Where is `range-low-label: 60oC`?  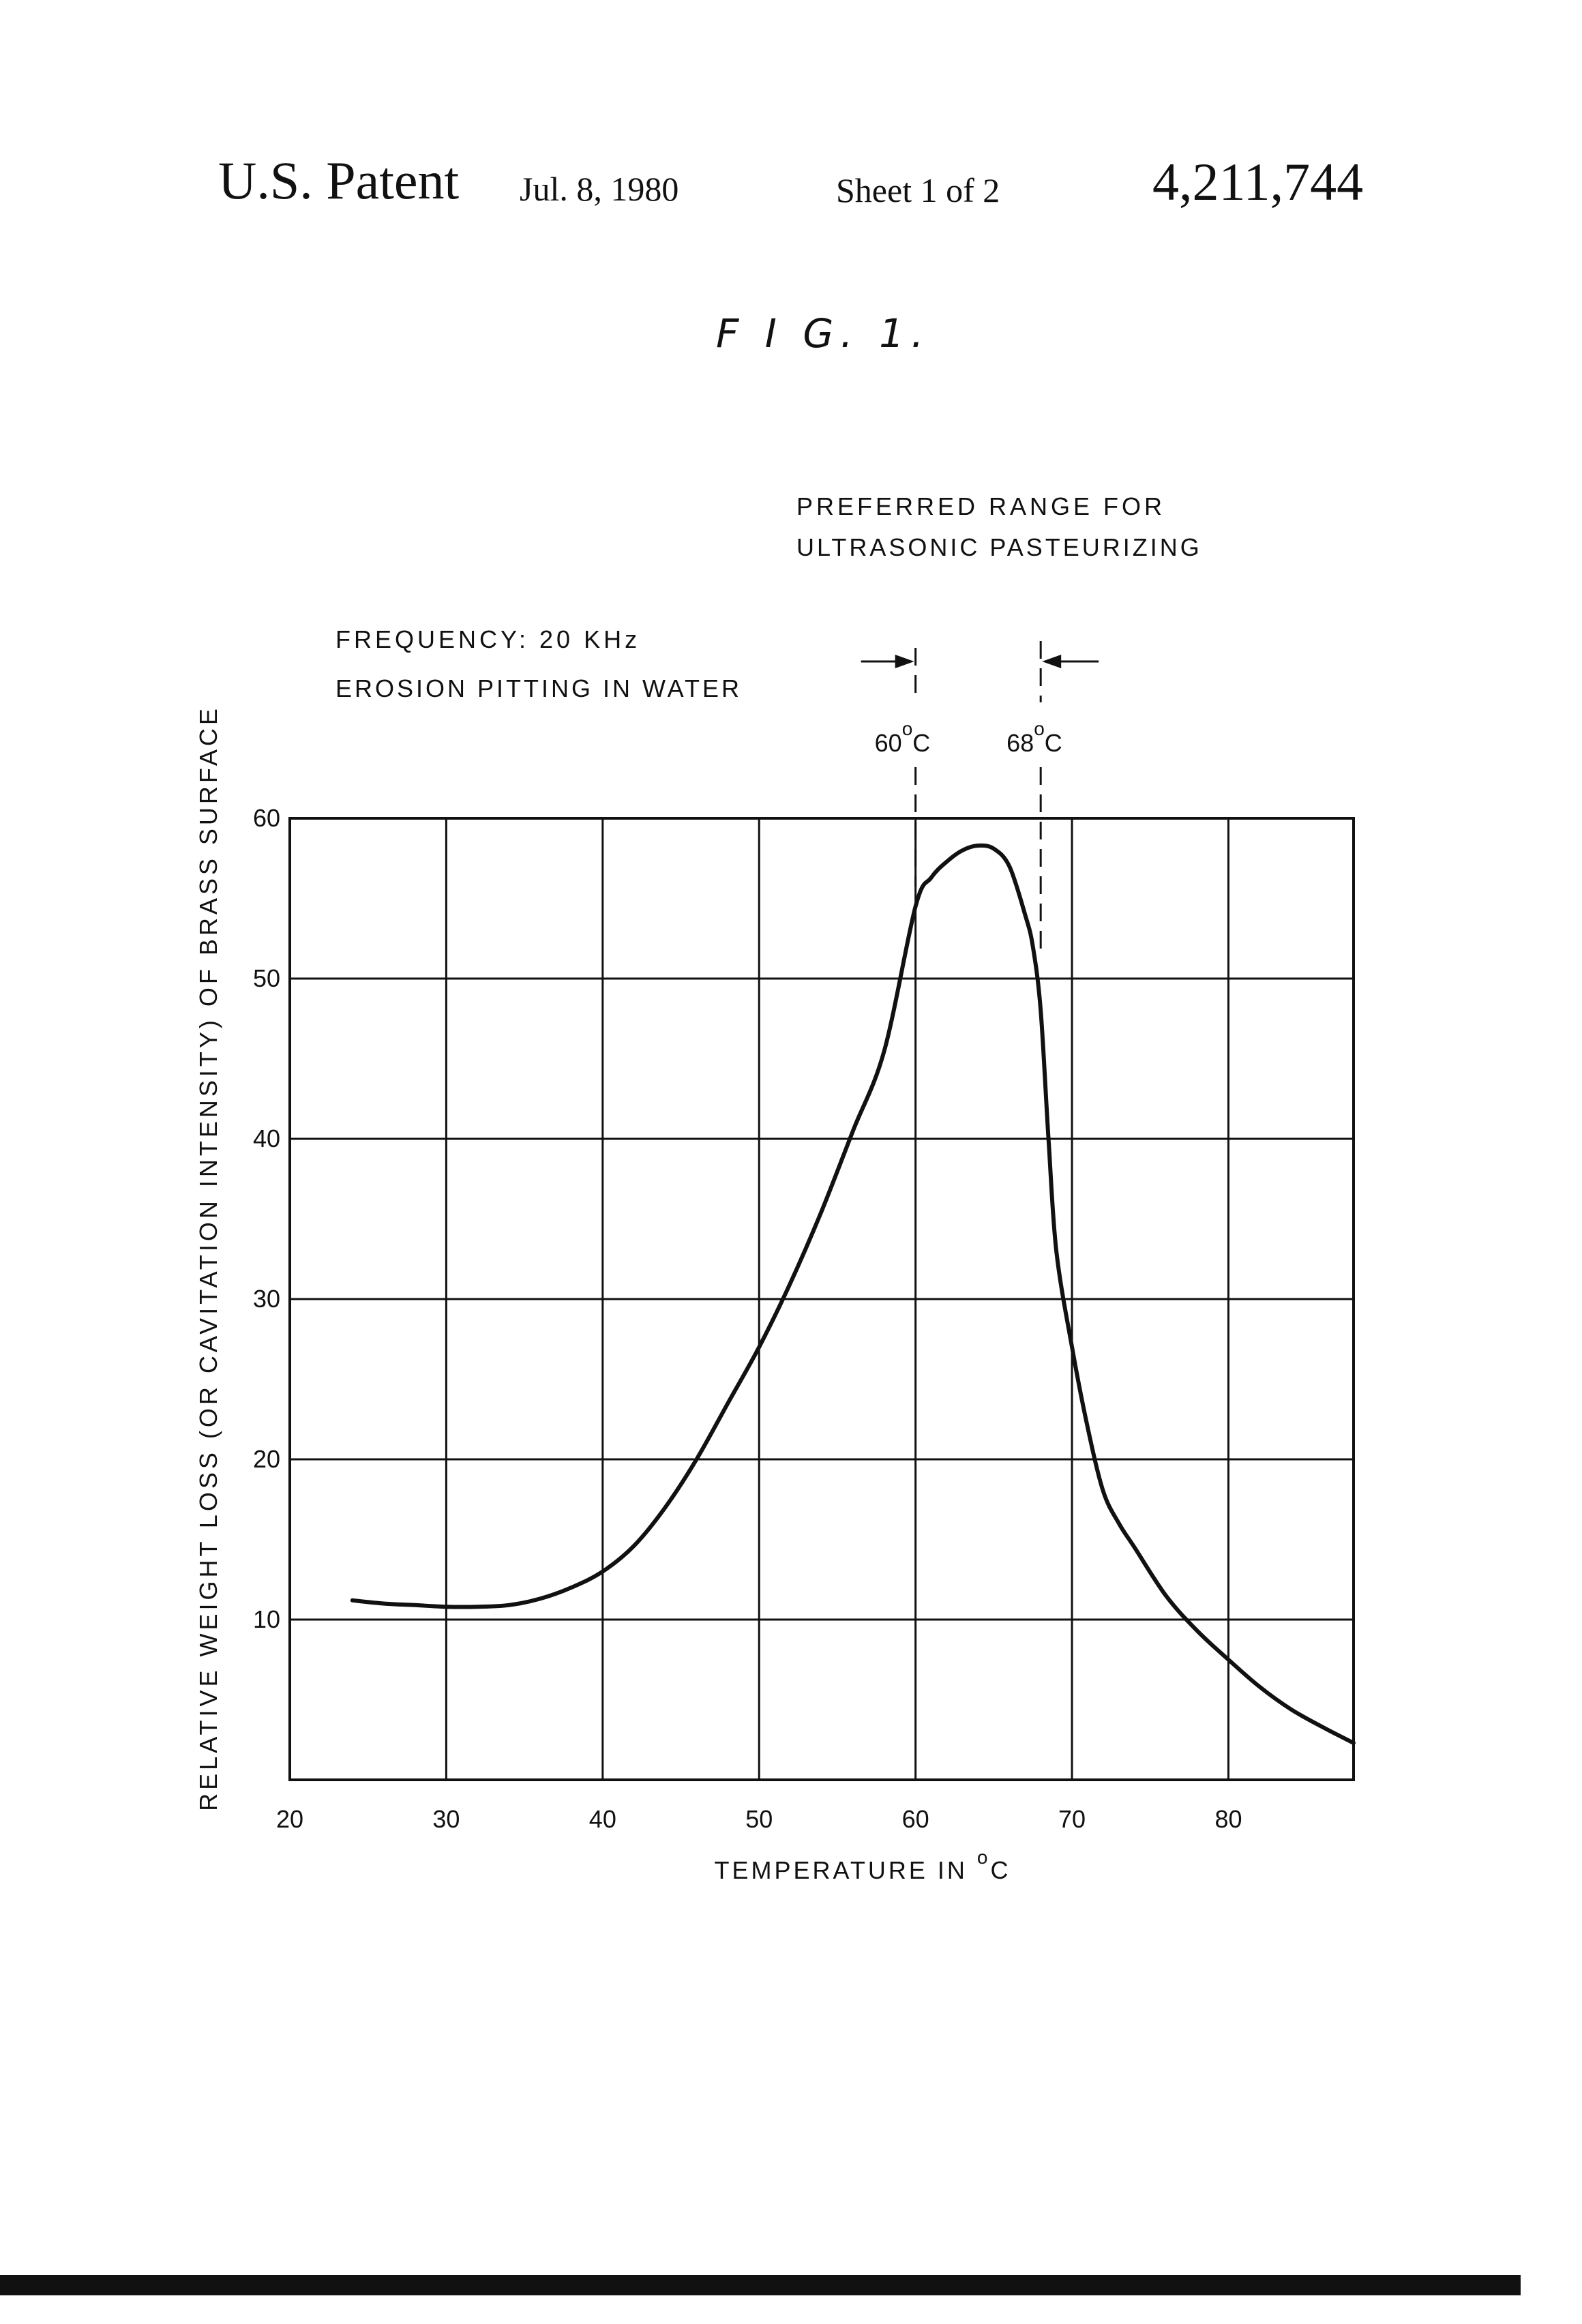 range-low-label: 60oC is located at coordinates (903, 737).